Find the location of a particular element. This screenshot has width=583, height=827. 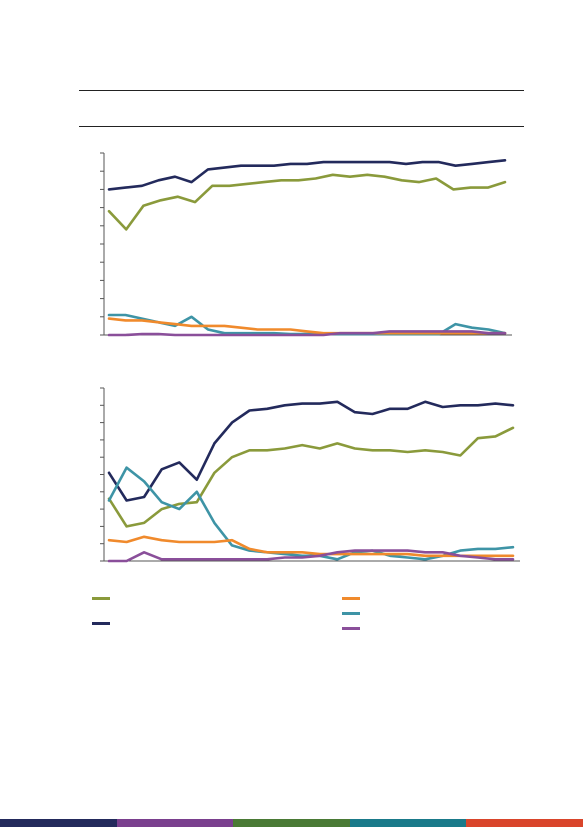

legend-item-purple is located at coordinates (355, 628).